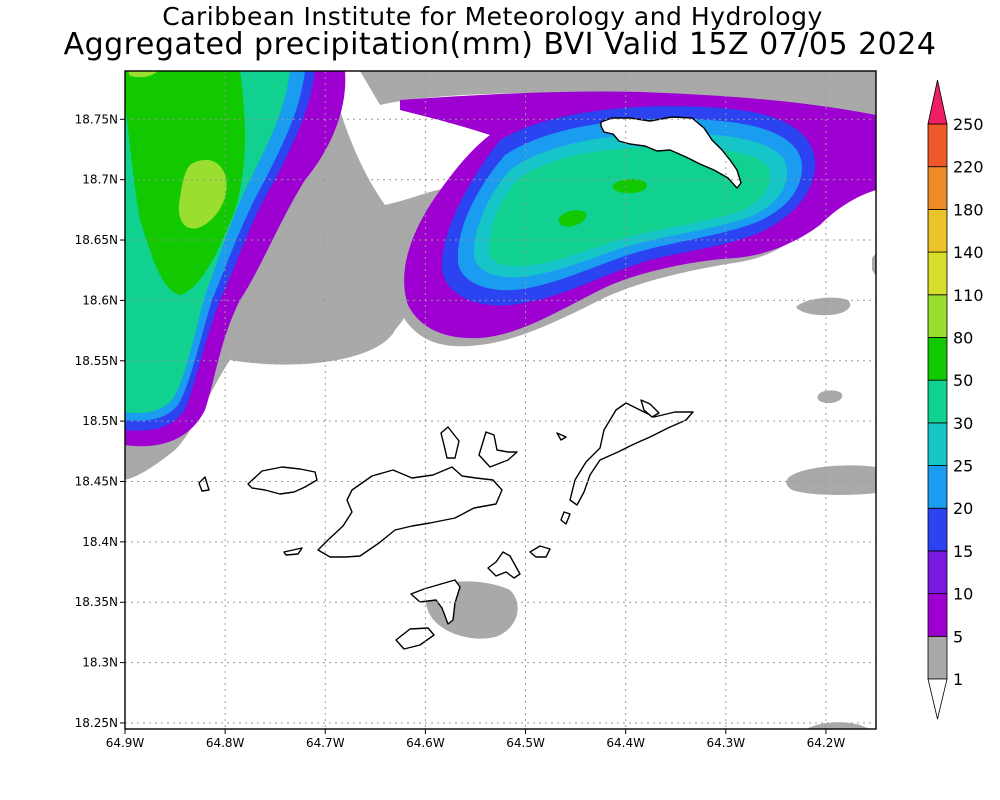  Describe the element at coordinates (625, 743) in the screenshot. I see `lon-tick-label: 64.4W` at that location.